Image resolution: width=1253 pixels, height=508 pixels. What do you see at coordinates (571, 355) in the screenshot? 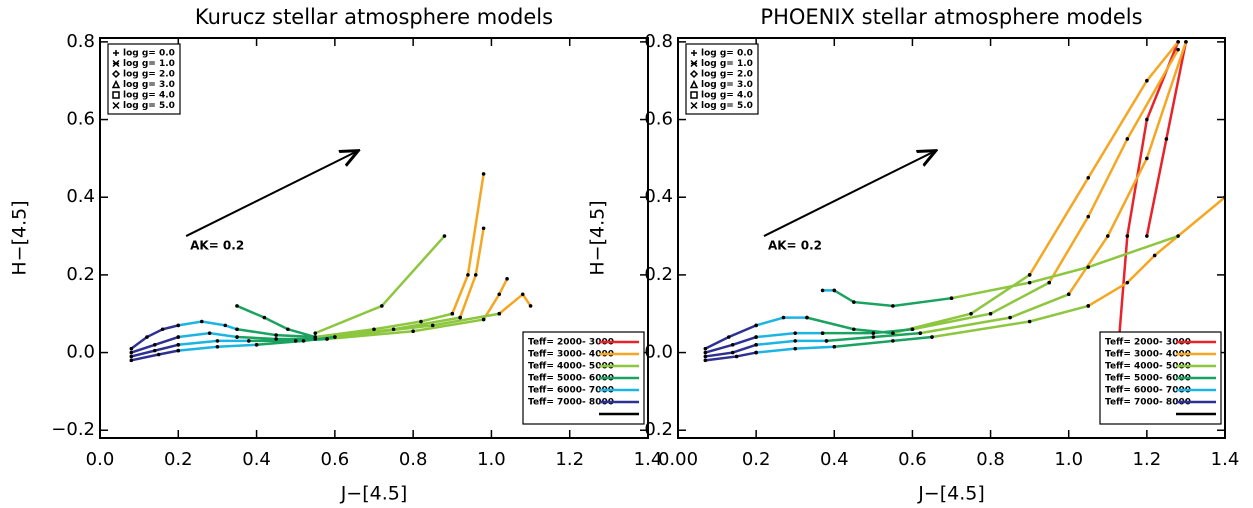
I see `legend-label: Teff= 3000- 4000` at bounding box center [571, 355].